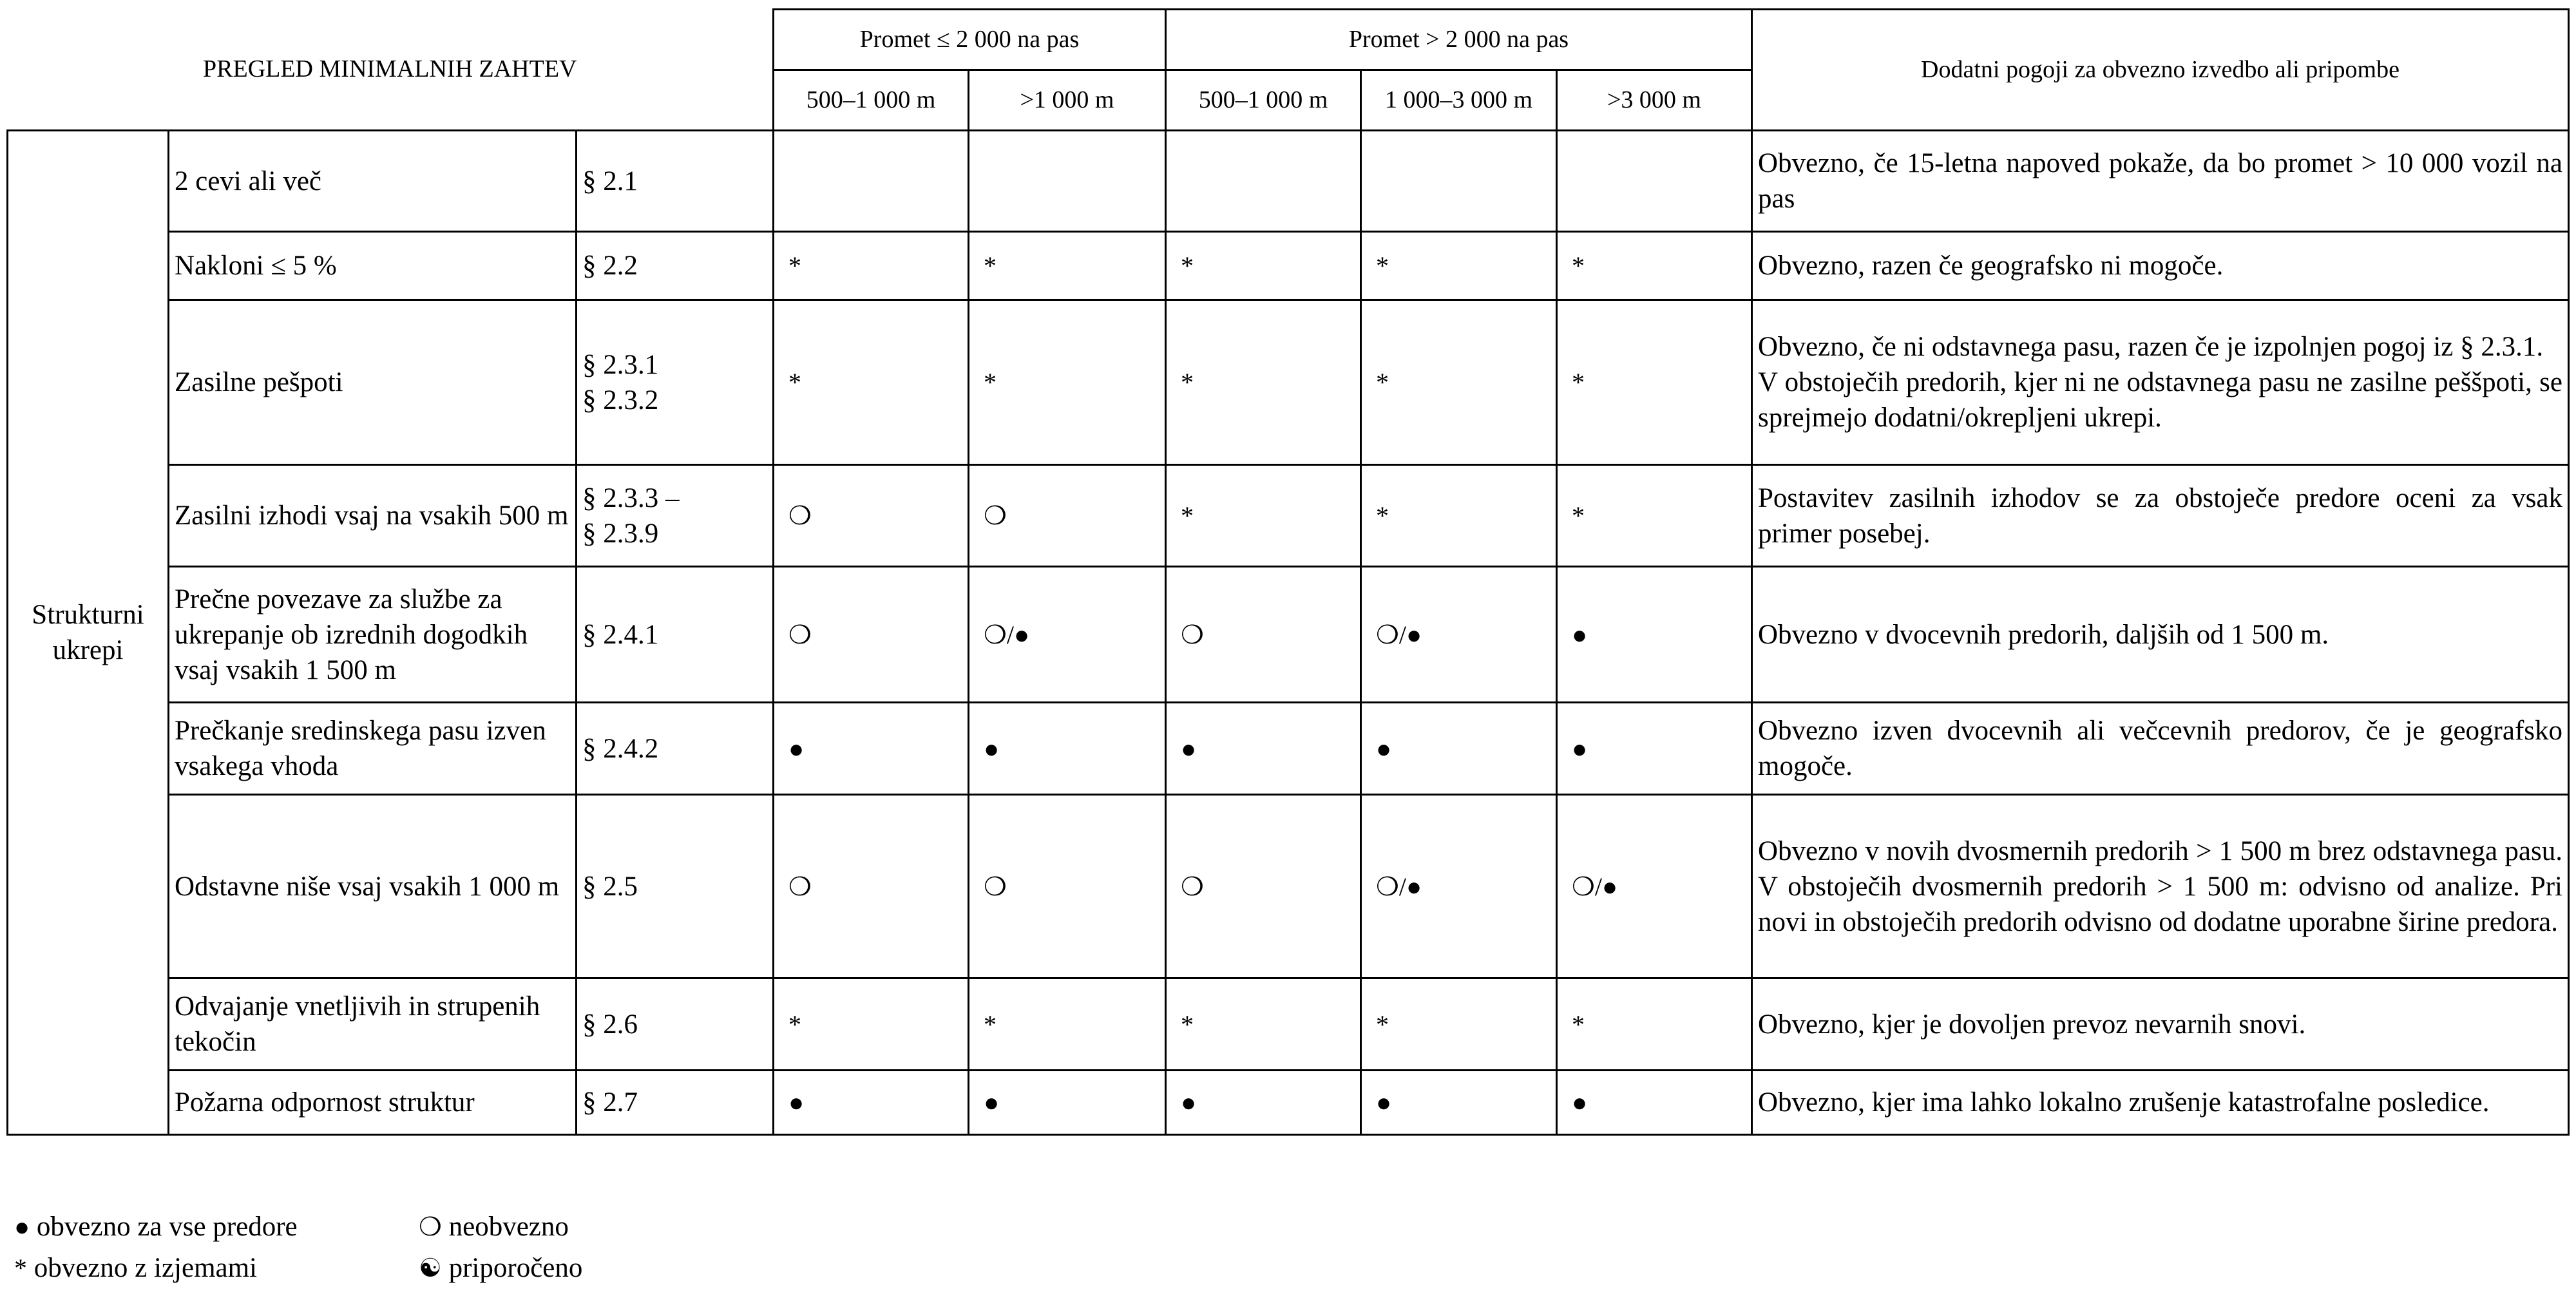  I want to click on section-ref: § 2.4.1, so click(674, 634).